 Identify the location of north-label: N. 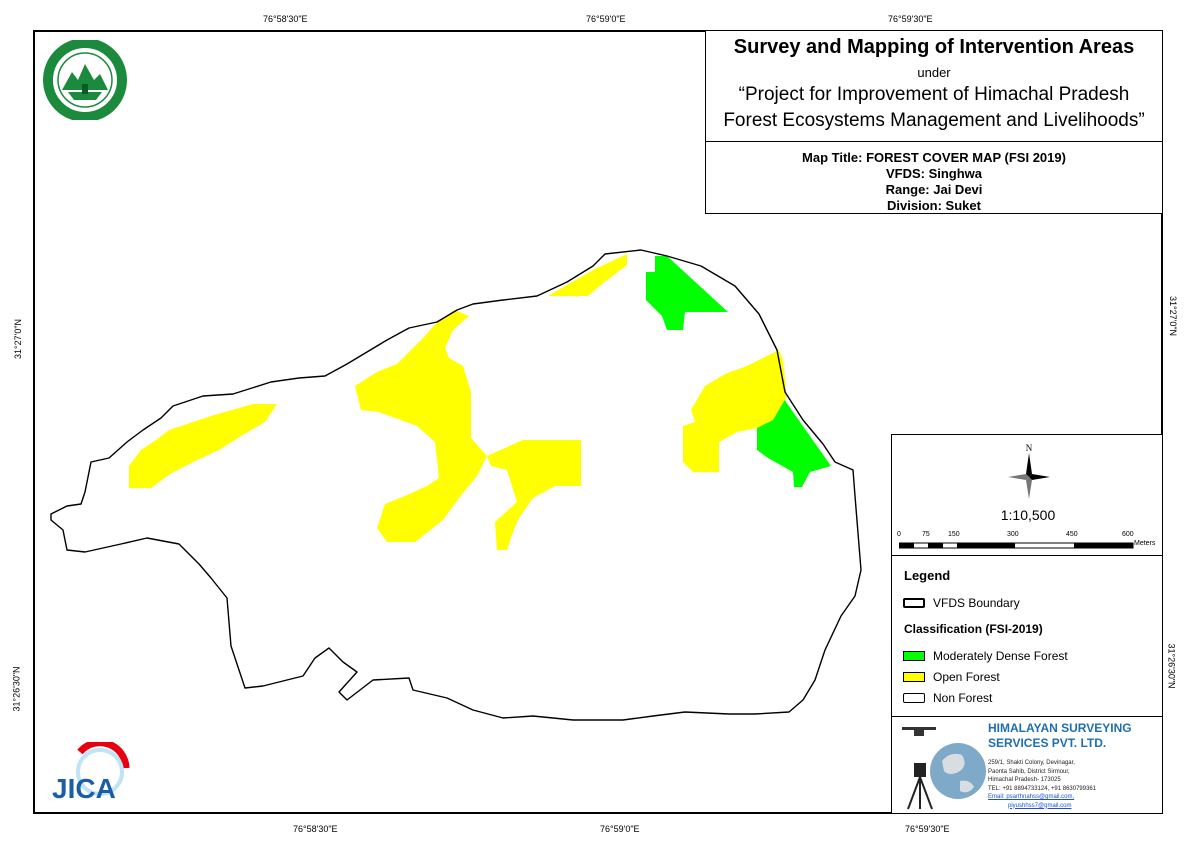
(1029, 448).